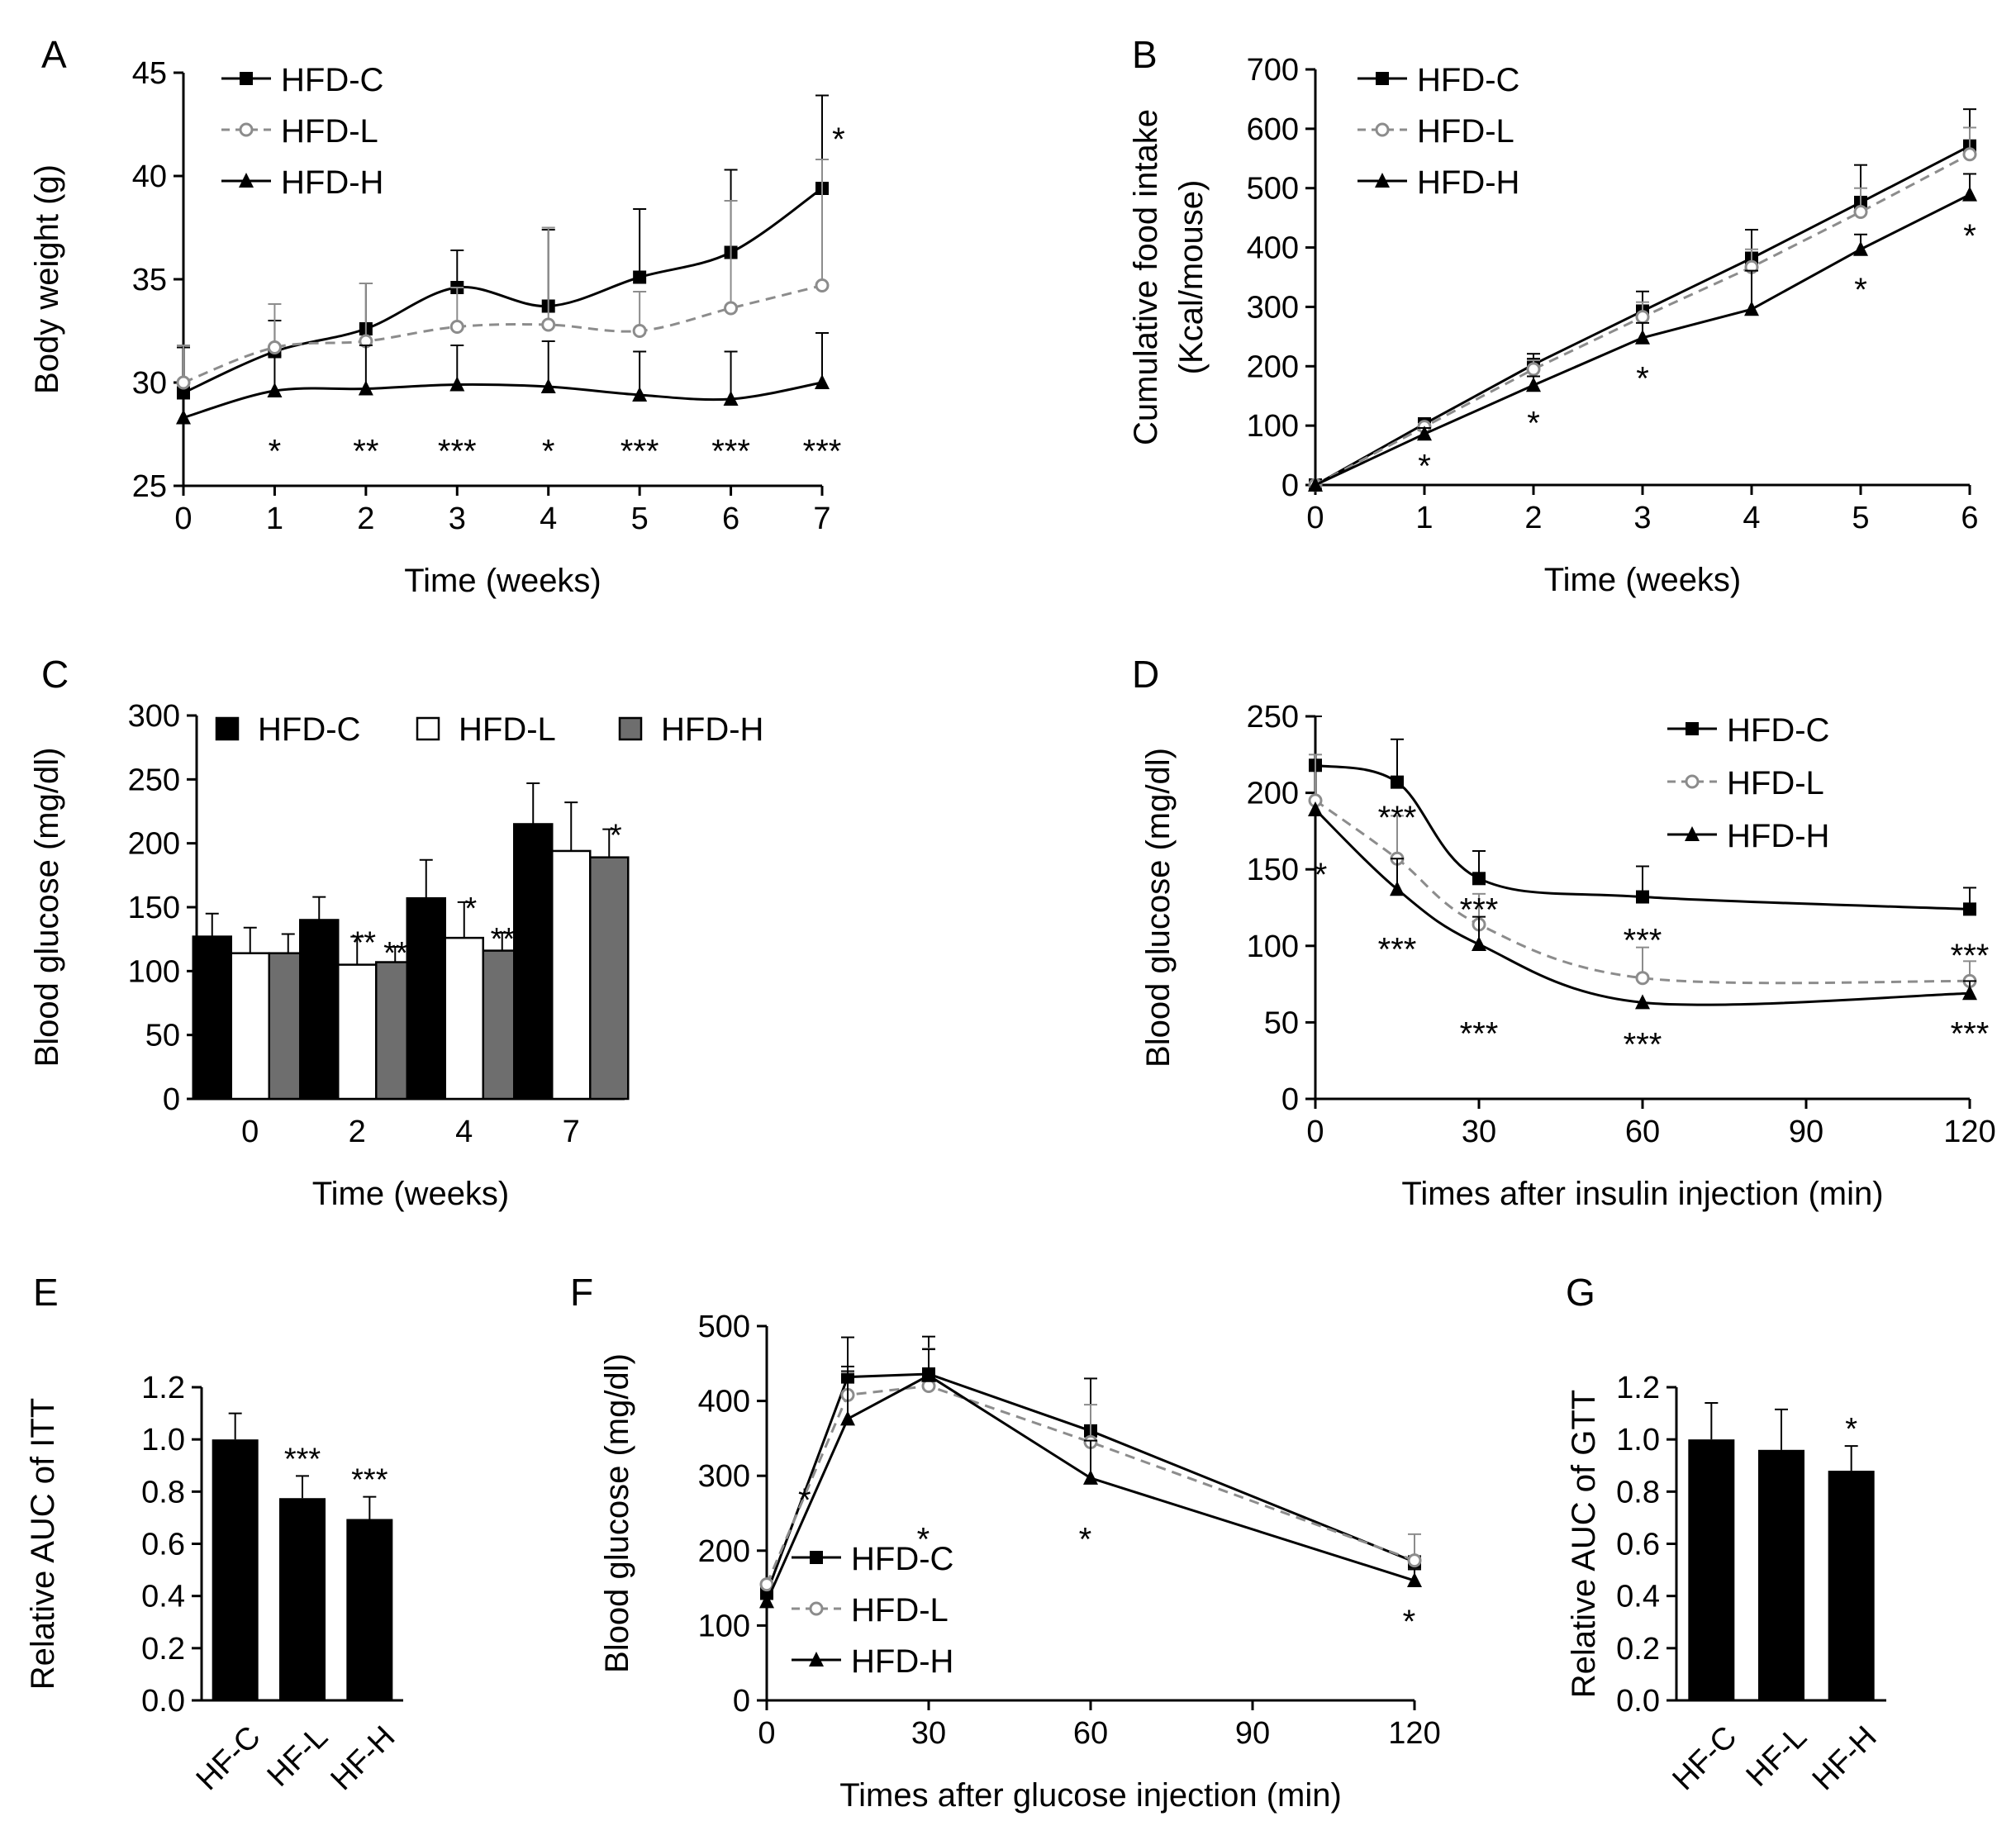  Describe the element at coordinates (46, 1292) in the screenshot. I see `panel-letter: E` at that location.